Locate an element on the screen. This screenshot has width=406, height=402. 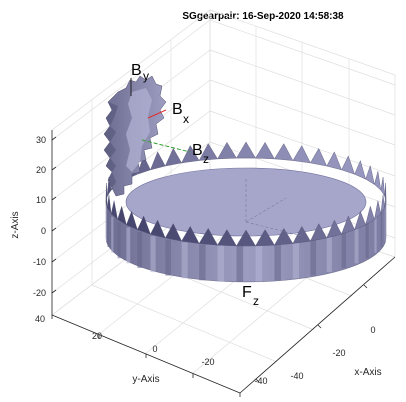
z-ticks is located at coordinates (54, 215).